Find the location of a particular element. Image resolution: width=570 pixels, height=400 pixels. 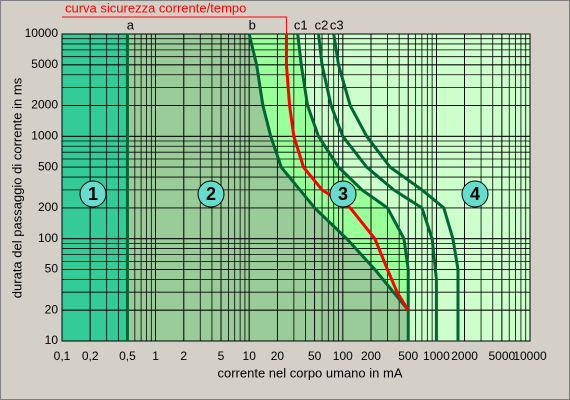

x-tick-label: 500 is located at coordinates (408, 356).